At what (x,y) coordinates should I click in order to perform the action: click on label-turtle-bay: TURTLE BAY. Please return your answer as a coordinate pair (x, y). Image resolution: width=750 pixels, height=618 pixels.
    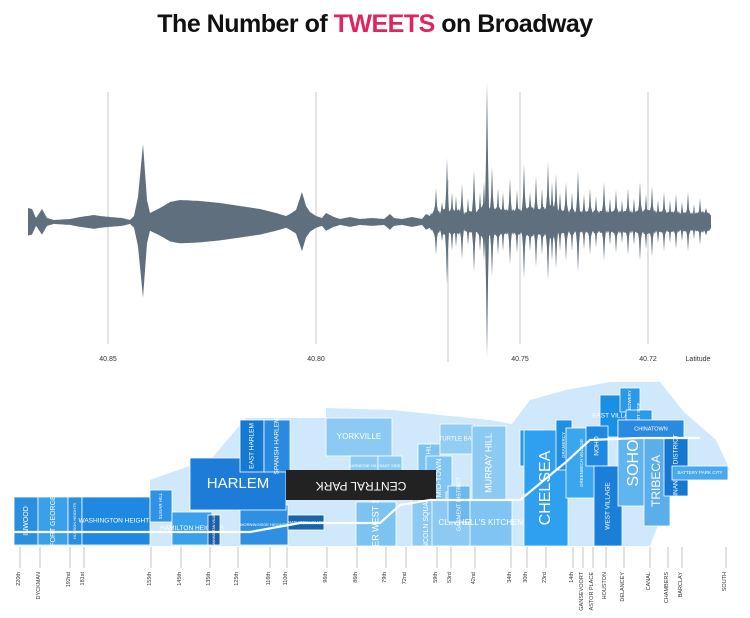
    Looking at the image, I should click on (457, 440).